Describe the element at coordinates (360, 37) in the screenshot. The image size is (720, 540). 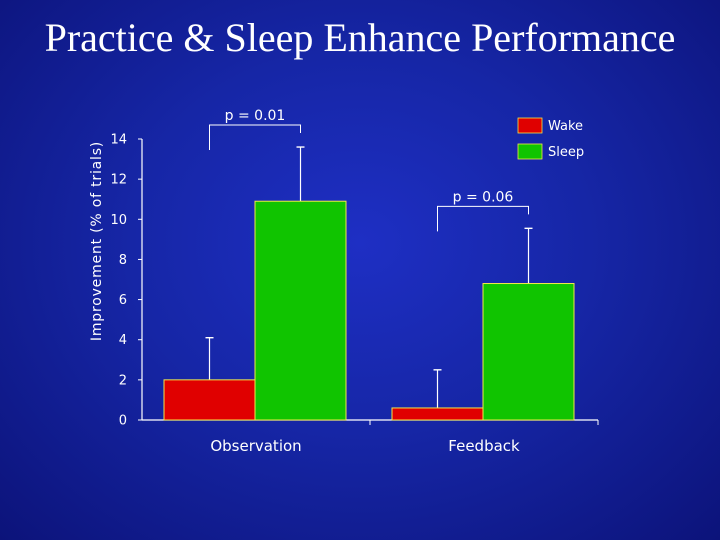
I see `slide-title: Practice & Sleep Enhance Performance` at that location.